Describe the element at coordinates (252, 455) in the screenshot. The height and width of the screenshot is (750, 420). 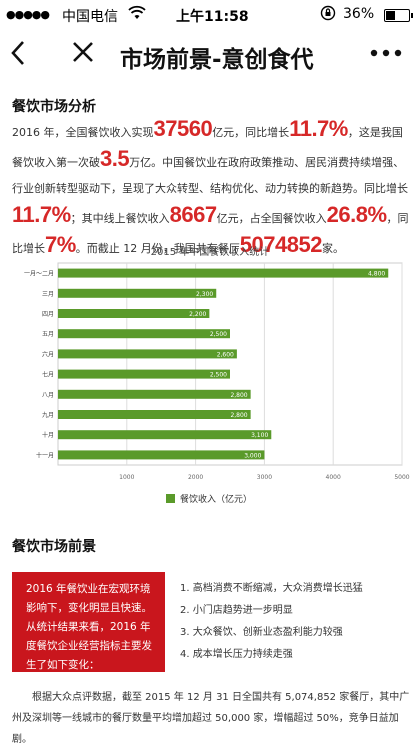
I see `bar-value-label: 3,000` at that location.